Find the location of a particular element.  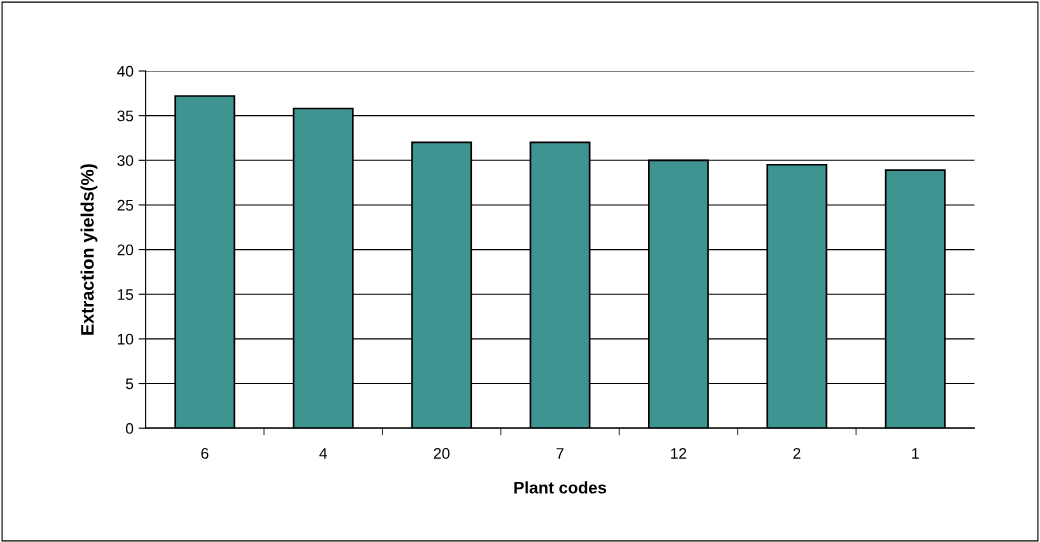

y-tick-label: 10 is located at coordinates (125, 339).